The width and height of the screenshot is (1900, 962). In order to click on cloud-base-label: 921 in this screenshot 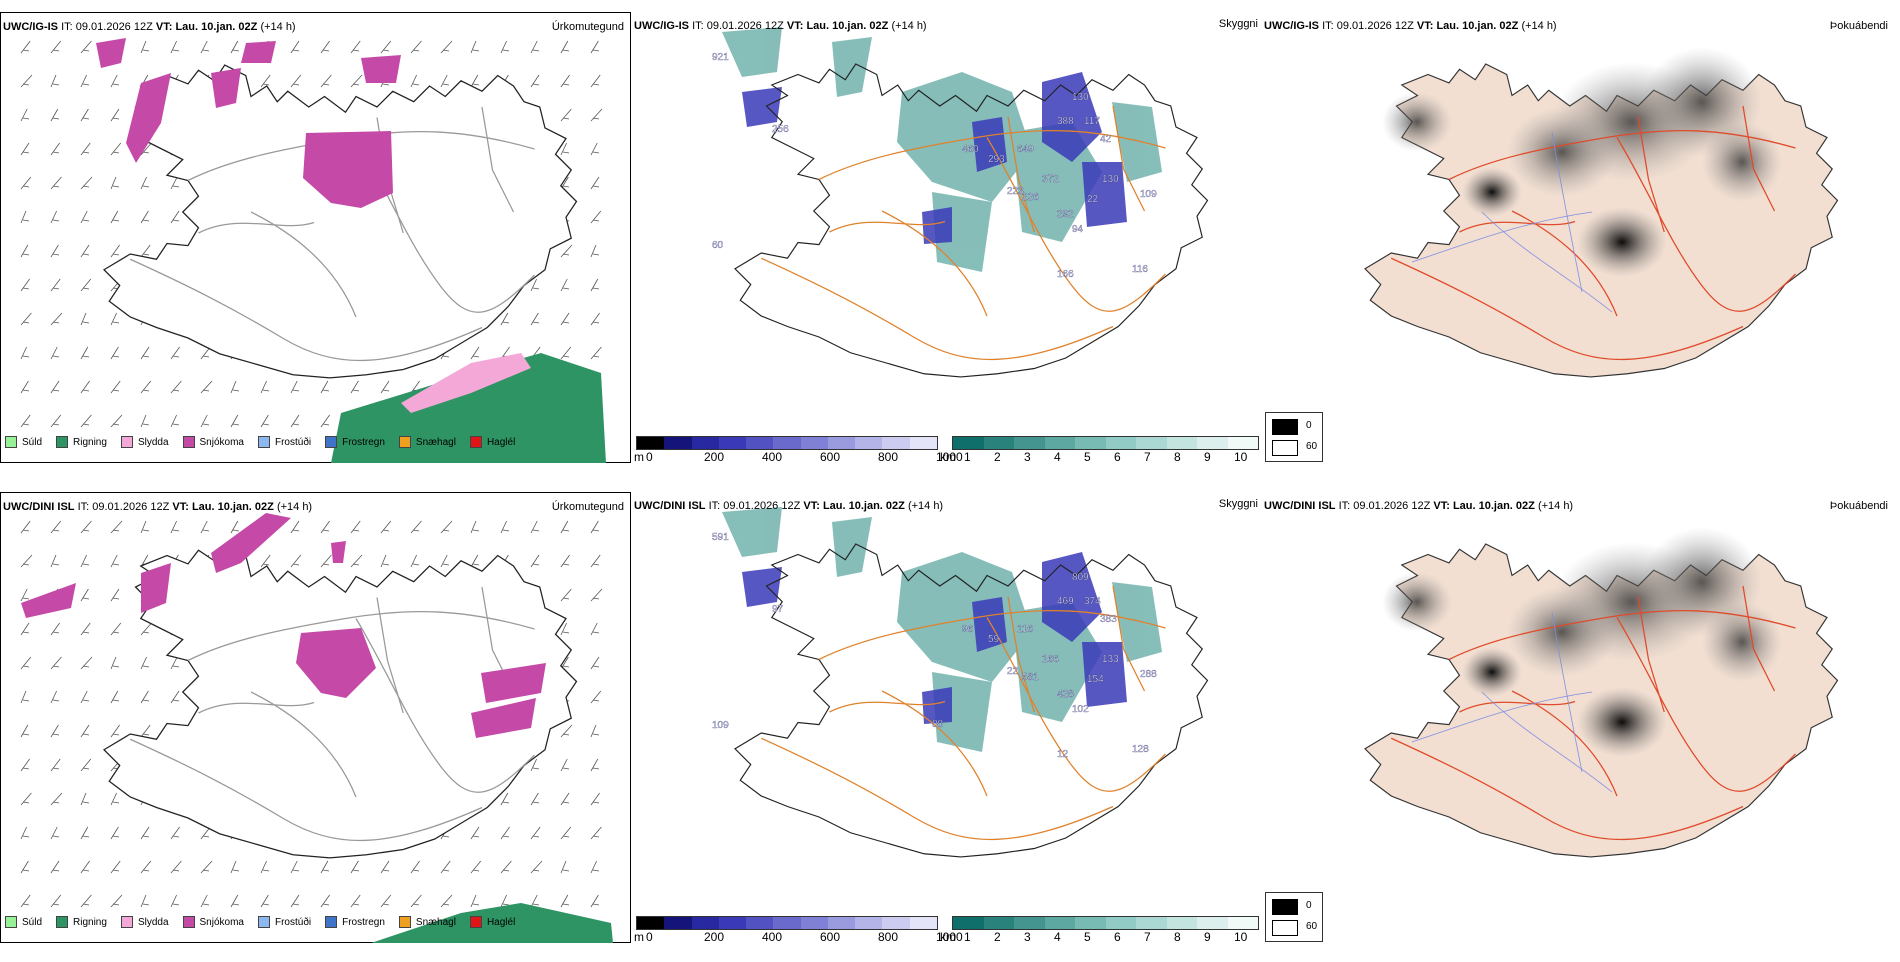, I will do `click(720, 57)`.